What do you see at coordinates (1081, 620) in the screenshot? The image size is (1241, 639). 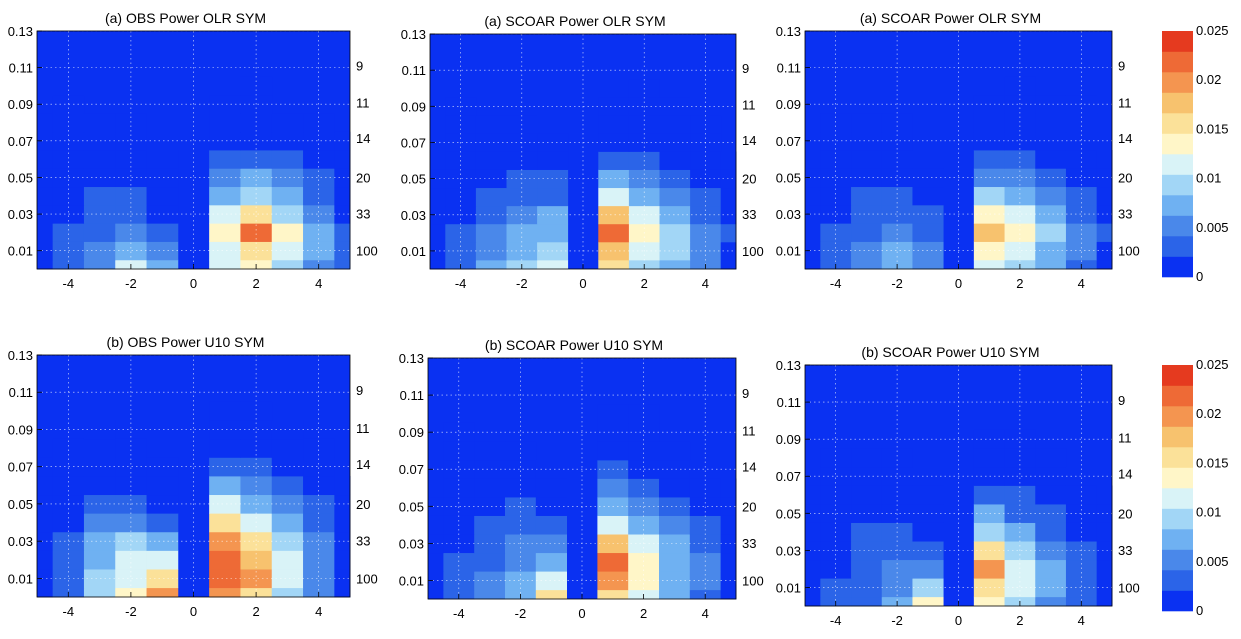 I see `x-tick-label: 4` at bounding box center [1081, 620].